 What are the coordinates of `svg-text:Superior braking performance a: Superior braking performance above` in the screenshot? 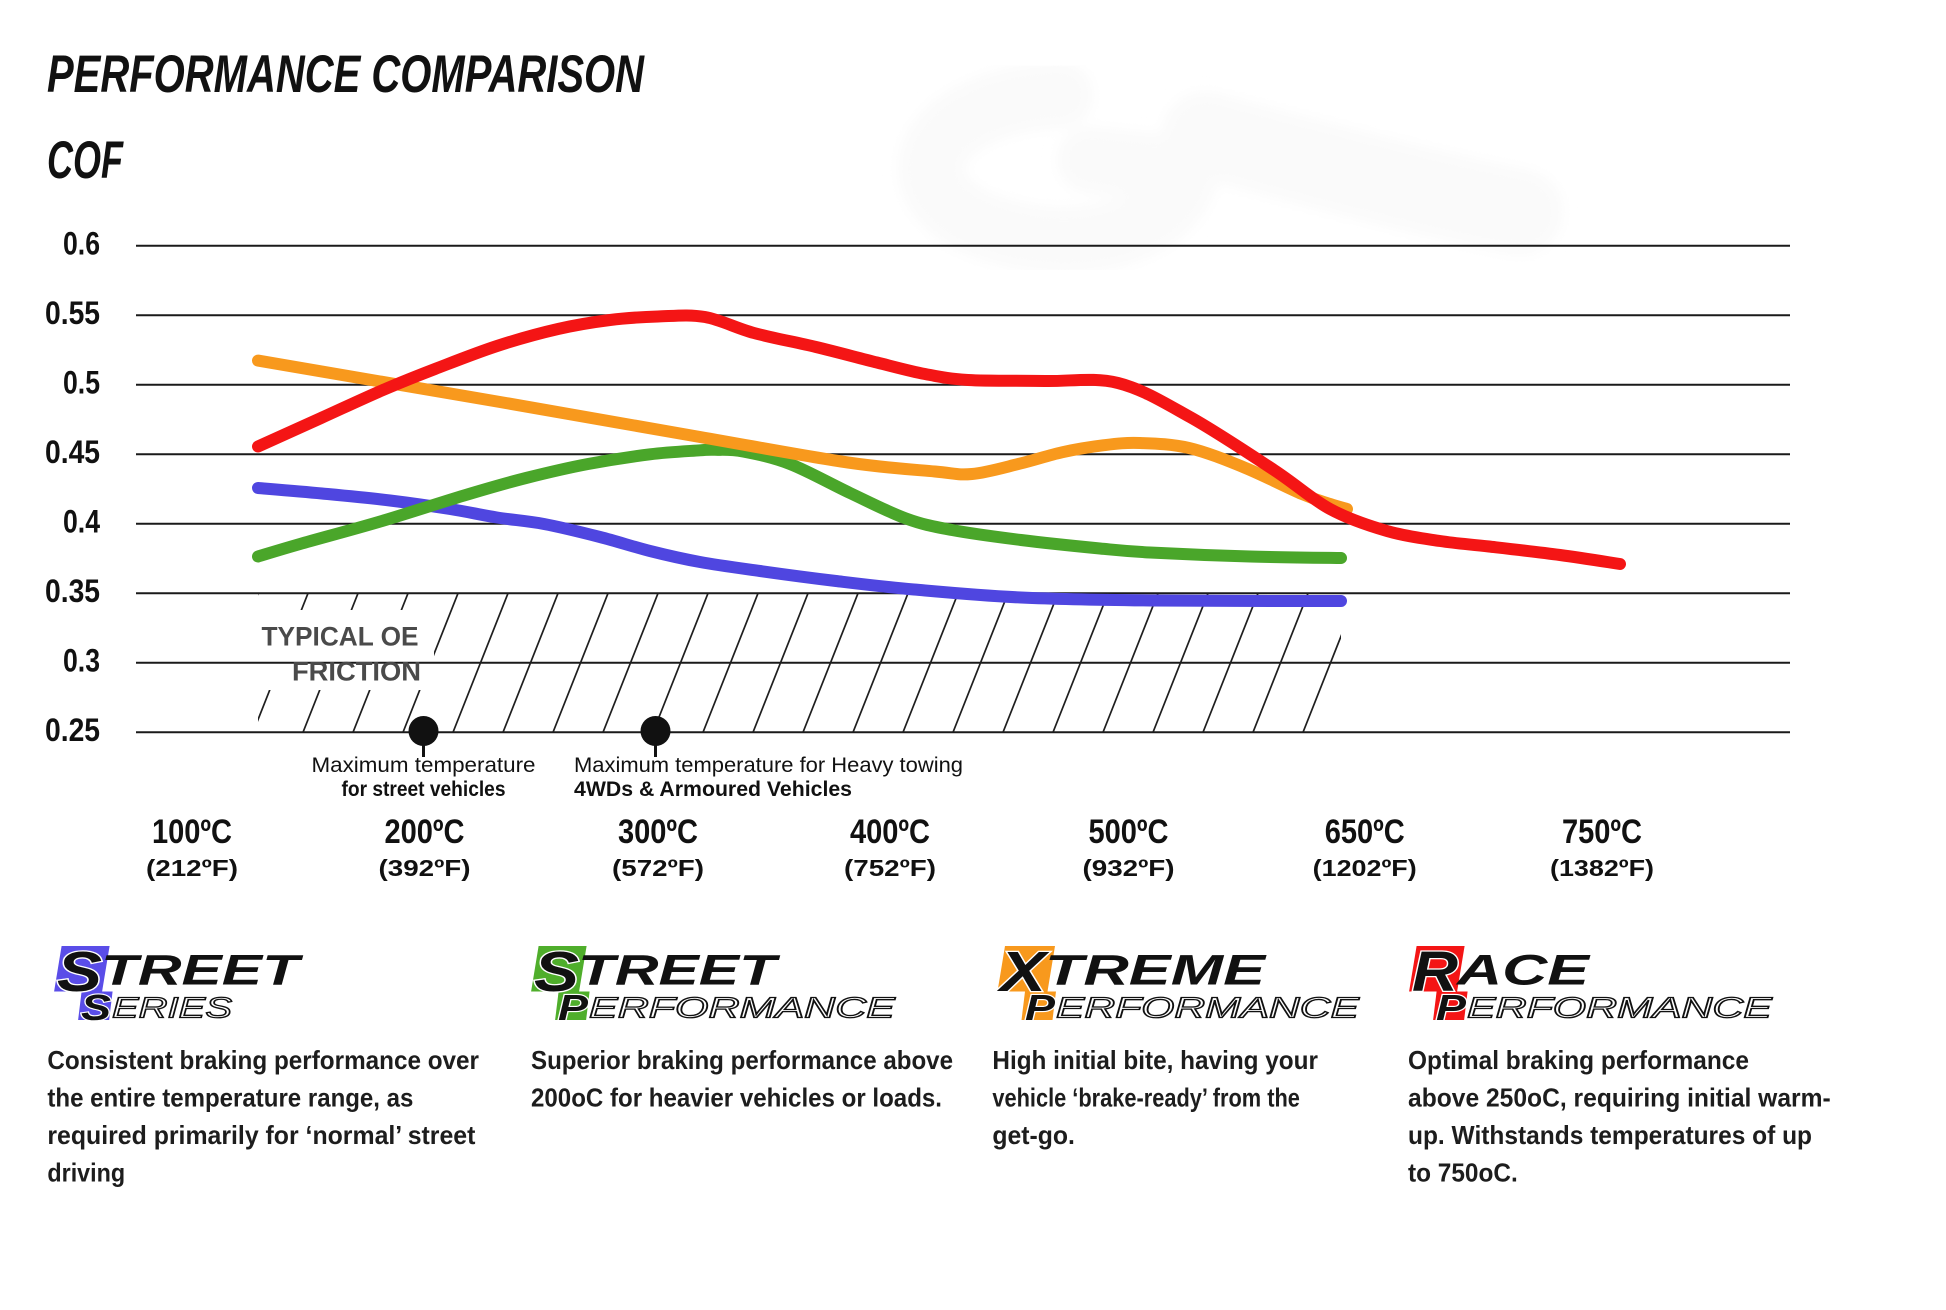 It's located at (742, 1060).